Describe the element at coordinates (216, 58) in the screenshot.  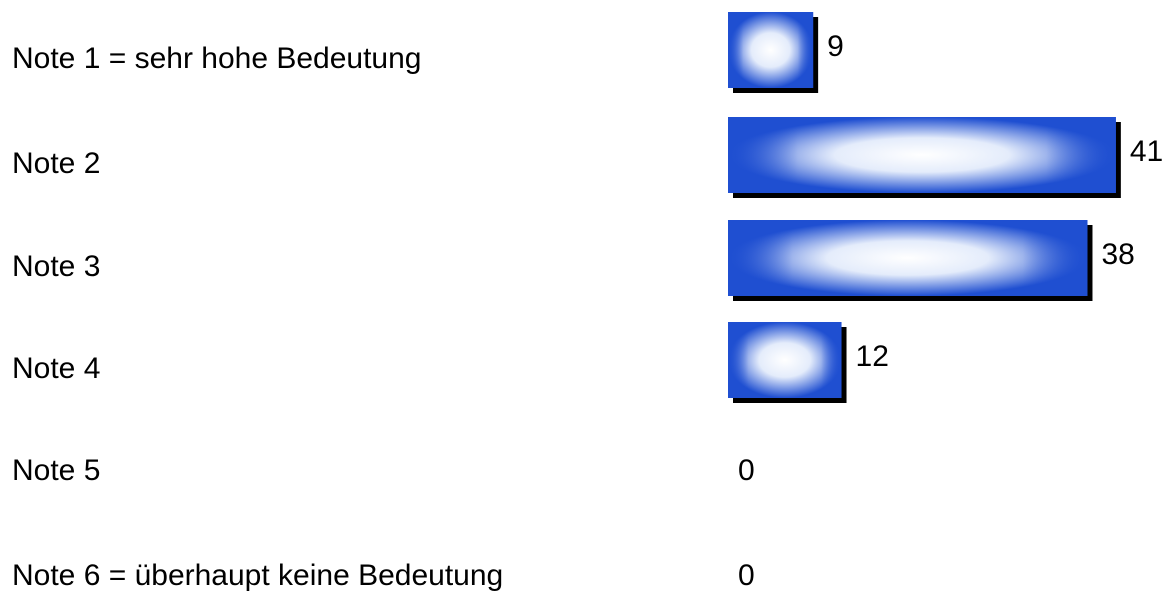
I see `category-label: Note 1 = sehr hohe Bedeutung` at that location.